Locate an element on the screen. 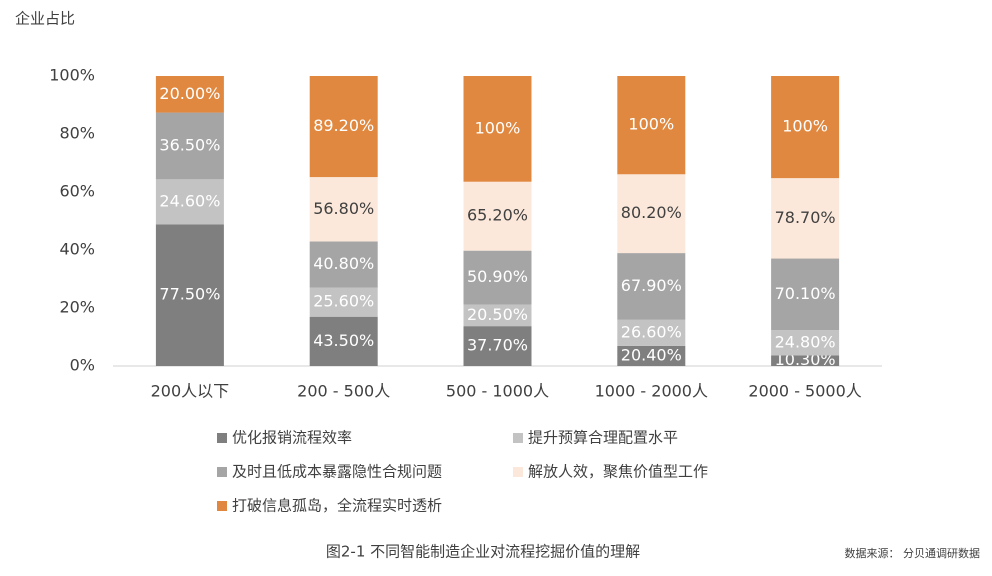 The width and height of the screenshot is (992, 576). value-label: 43.50% is located at coordinates (343, 340).